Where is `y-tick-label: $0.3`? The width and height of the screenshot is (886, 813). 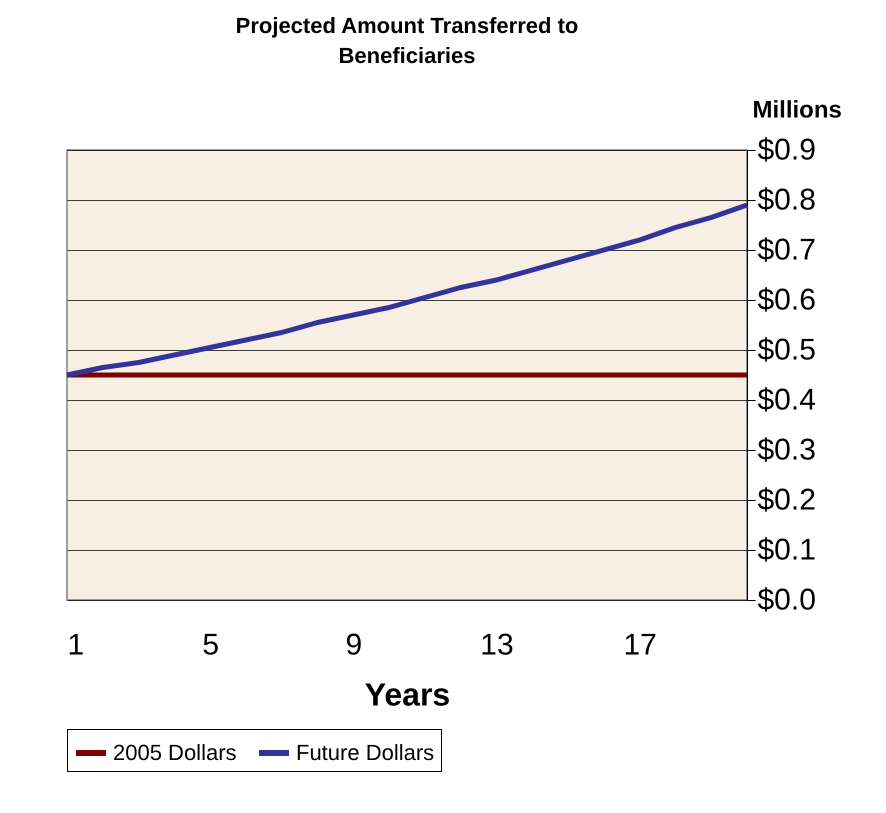 y-tick-label: $0.3 is located at coordinates (787, 450).